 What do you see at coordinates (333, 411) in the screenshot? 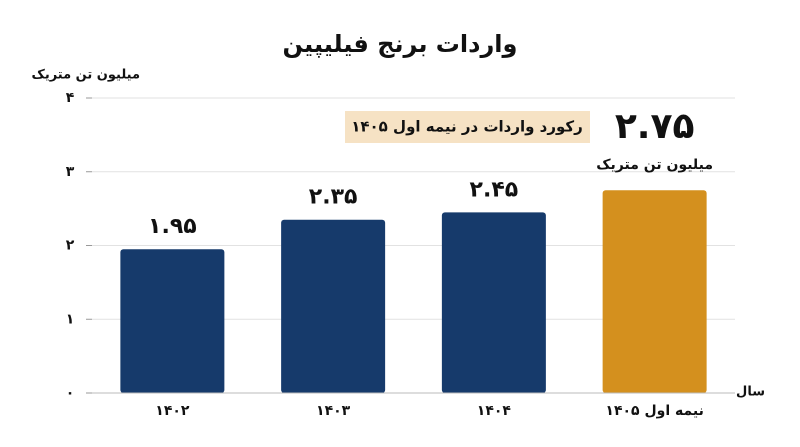
I see `x-tick-label: ۱۴۰۳` at bounding box center [333, 411].